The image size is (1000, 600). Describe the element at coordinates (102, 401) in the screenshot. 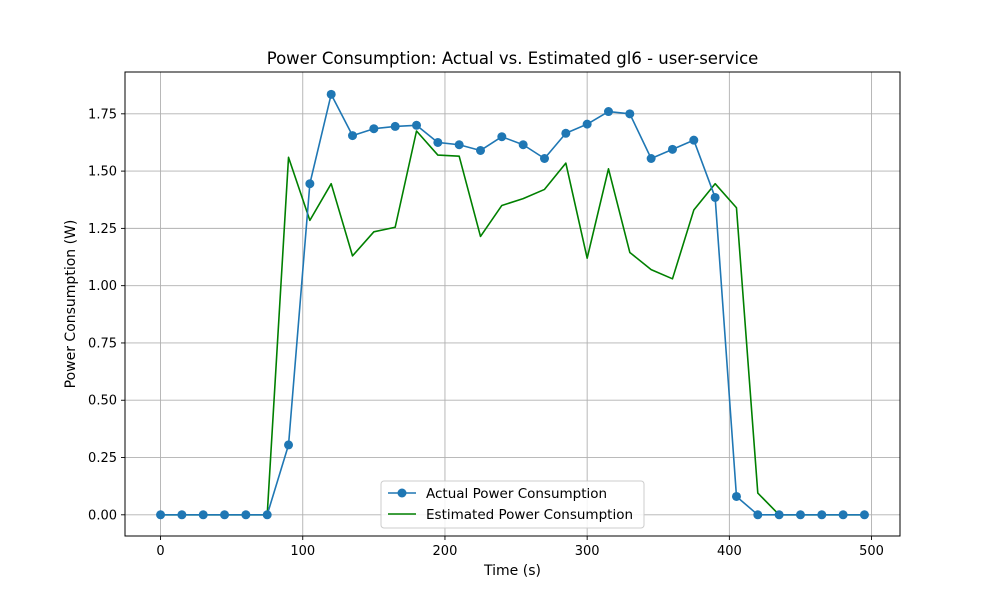

I see `y-tick-label: 0.50` at that location.